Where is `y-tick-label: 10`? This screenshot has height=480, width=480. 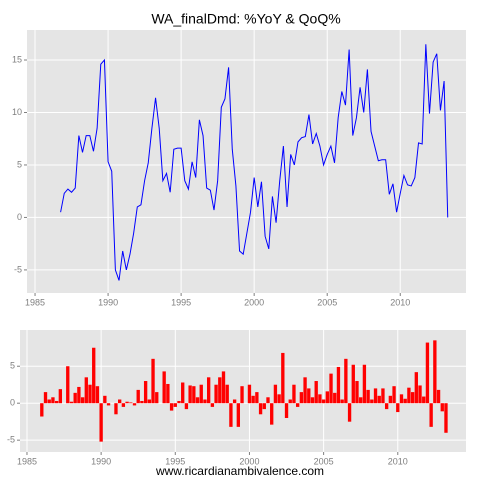 y-tick-label: 10 is located at coordinates (17, 112).